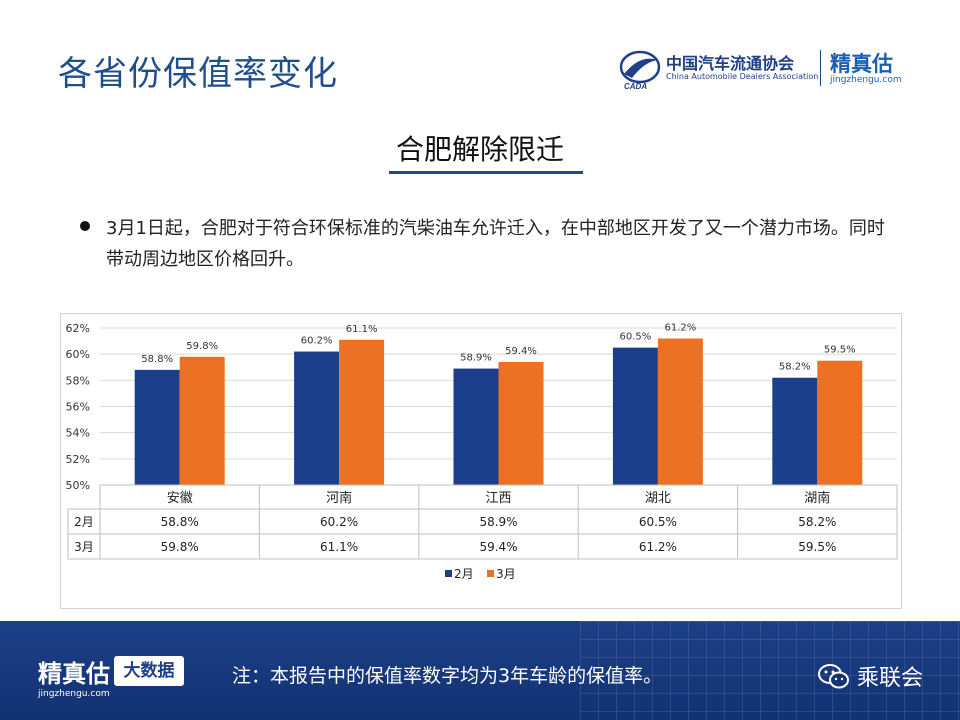 The image size is (960, 720). I want to click on footer-brand: 精真估, so click(74, 674).